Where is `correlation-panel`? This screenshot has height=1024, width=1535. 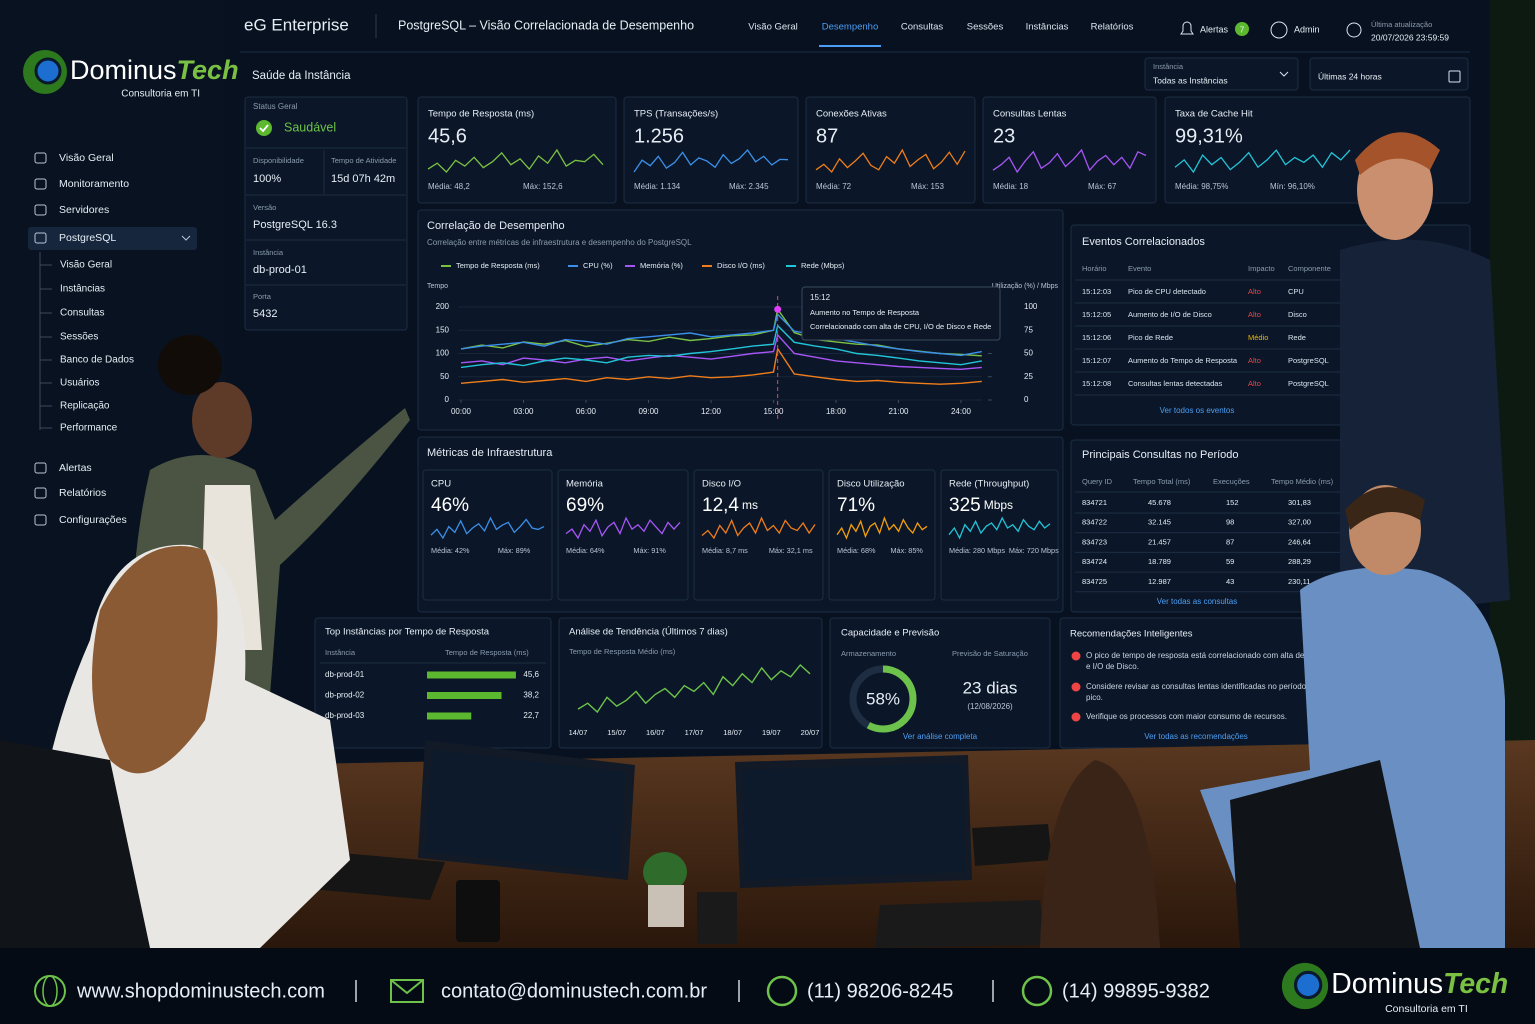 correlation-panel is located at coordinates (740, 320).